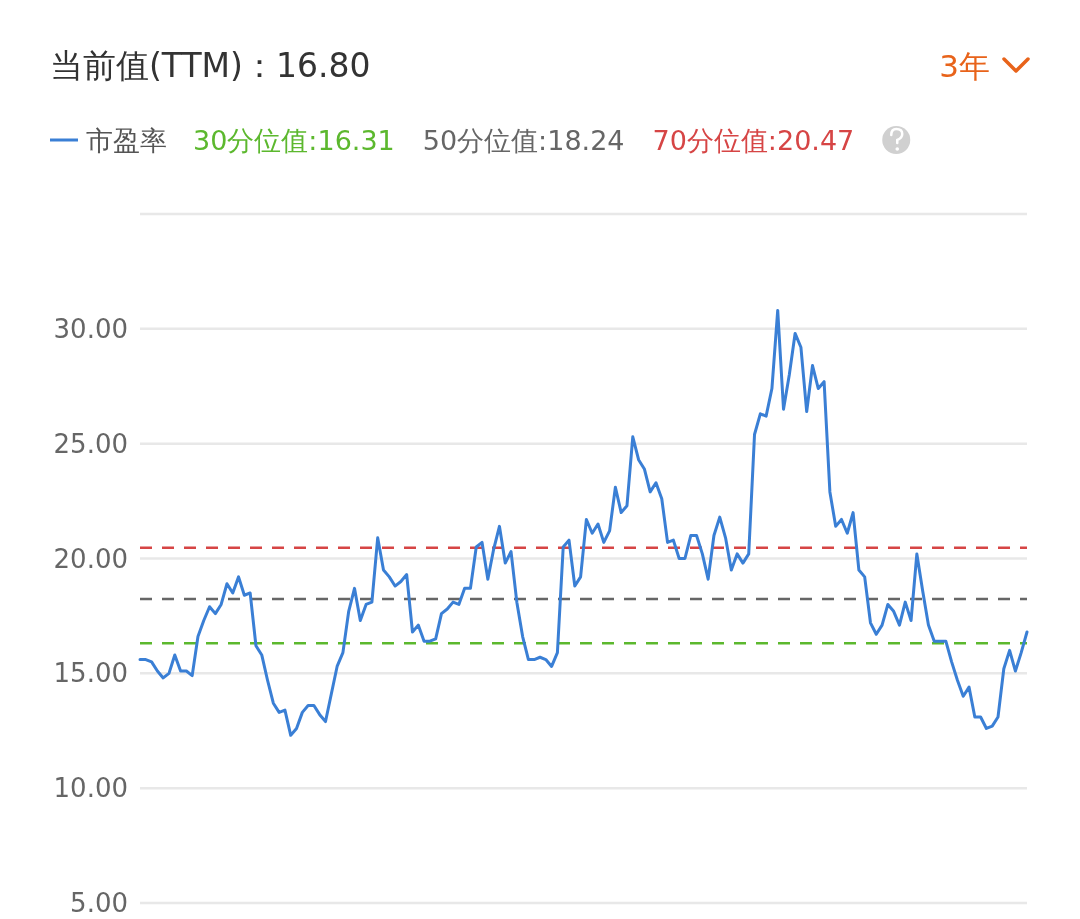 The height and width of the screenshot is (919, 1080). I want to click on y-tick-label: 25.00, so click(90, 443).